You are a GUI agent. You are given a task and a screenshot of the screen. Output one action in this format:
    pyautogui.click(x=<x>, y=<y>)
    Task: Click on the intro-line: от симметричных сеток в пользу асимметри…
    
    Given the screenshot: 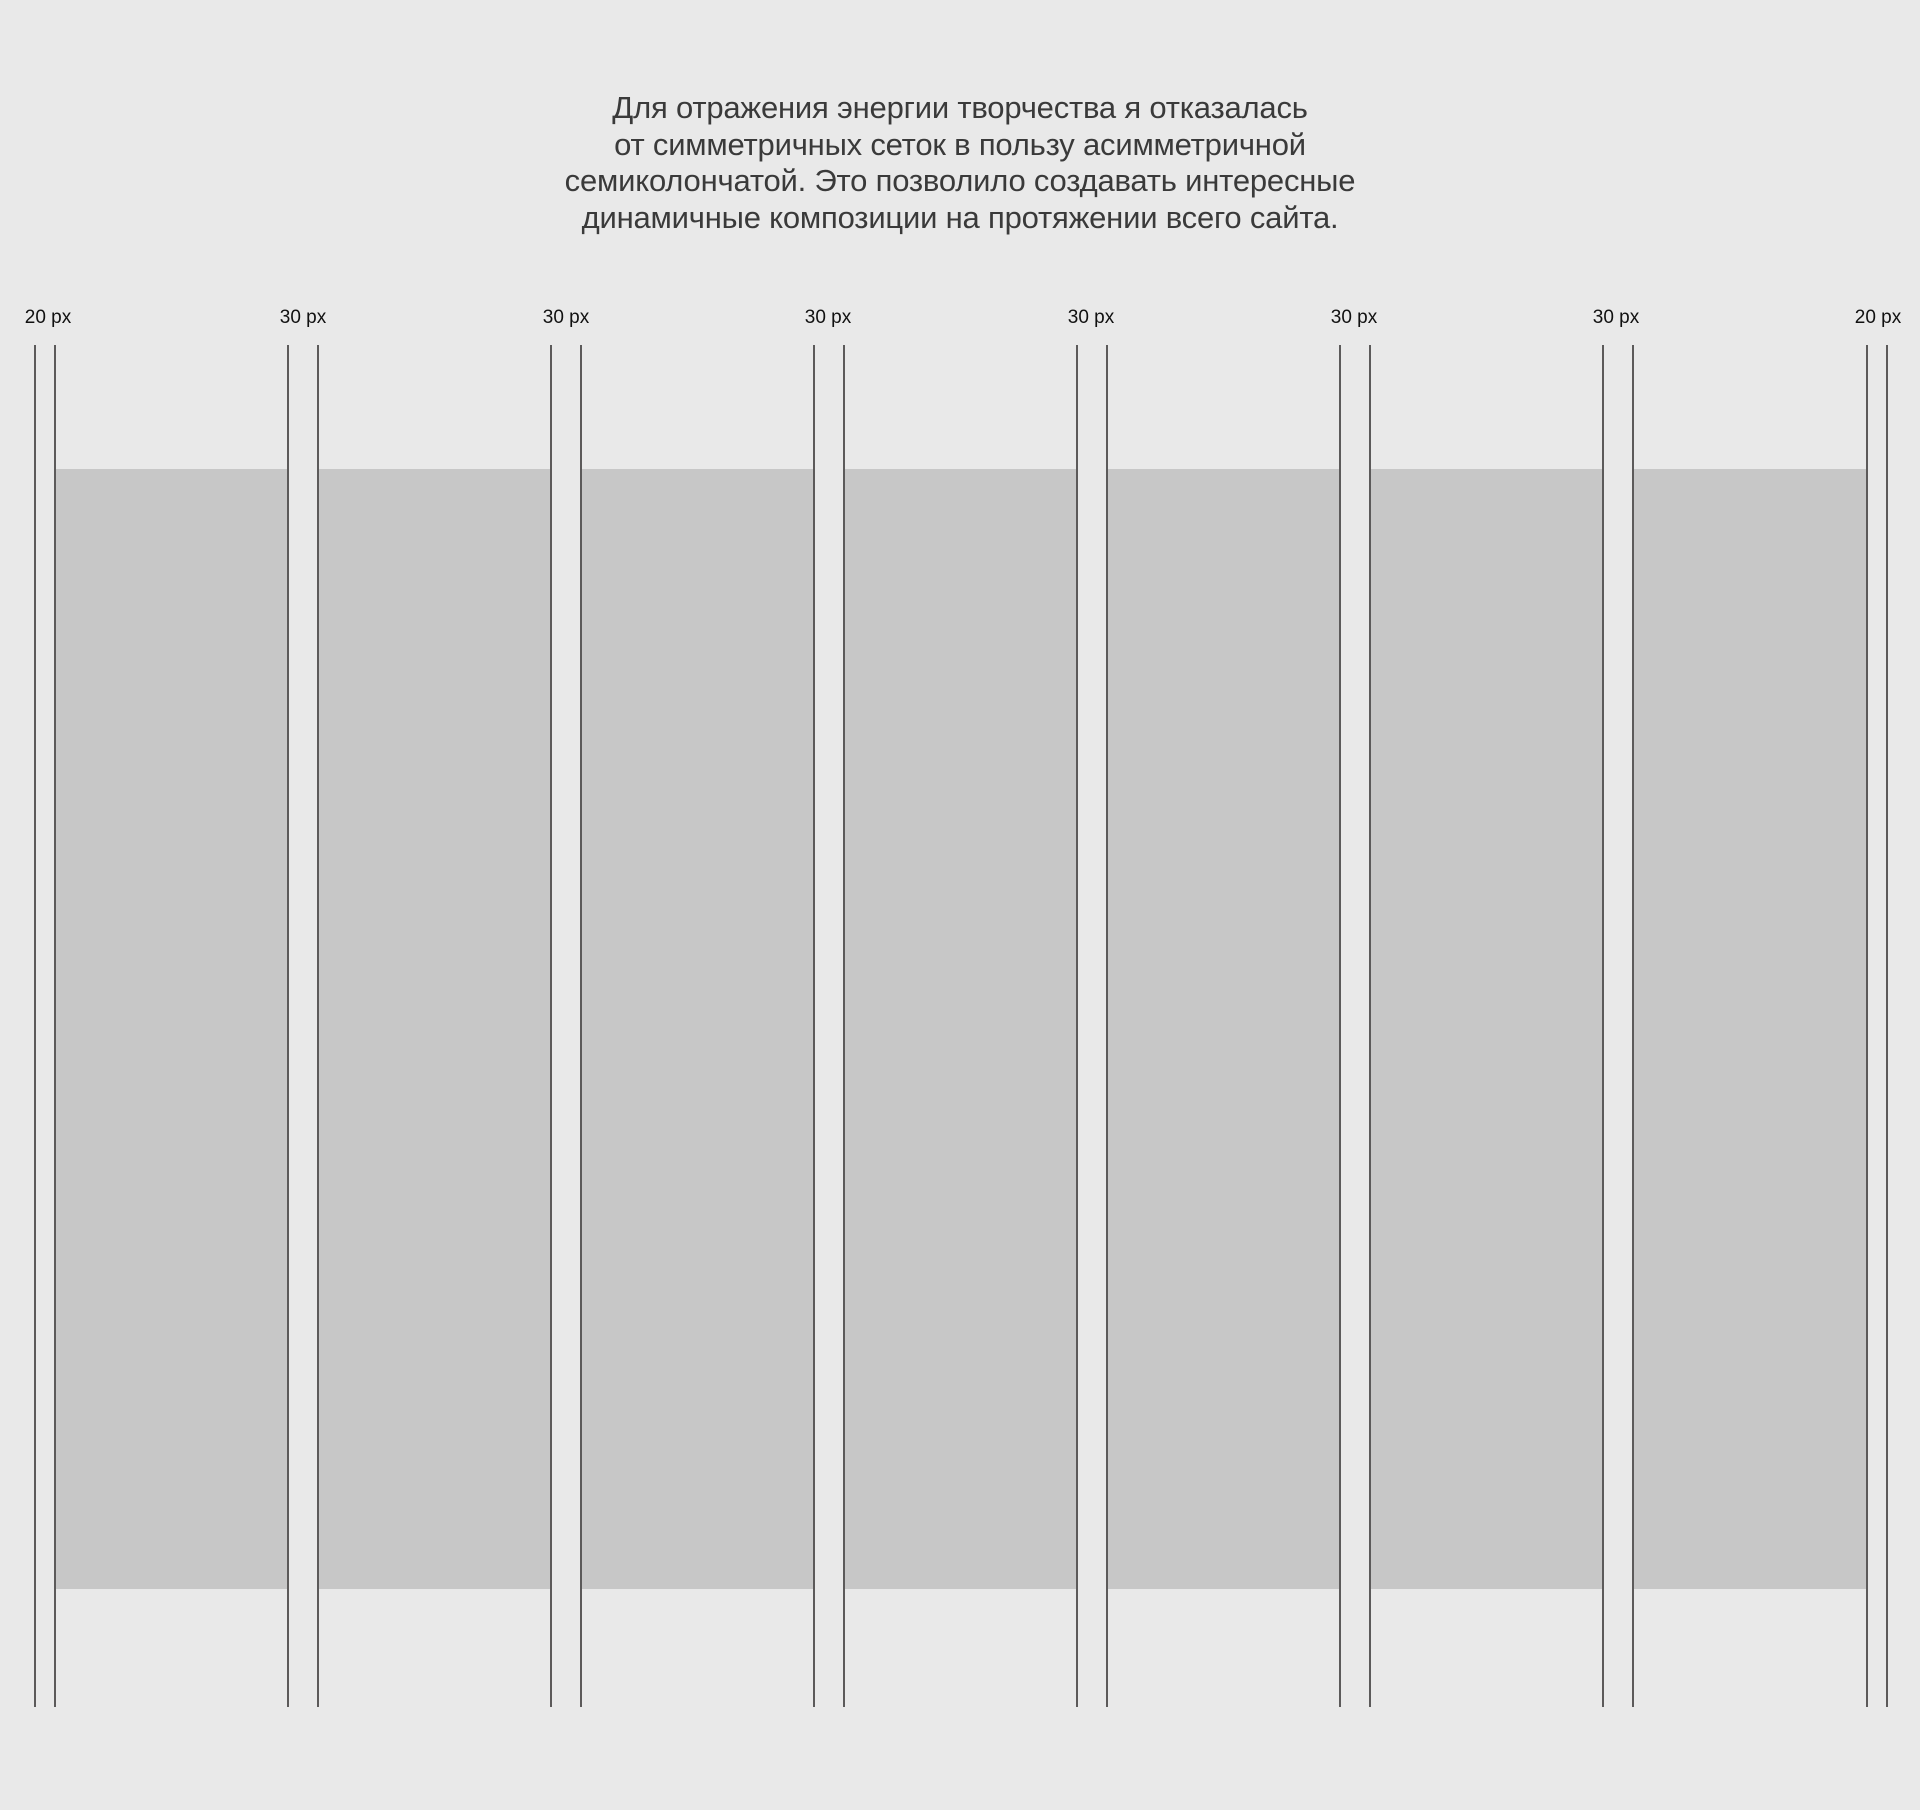 What is the action you would take?
    pyautogui.click(x=960, y=144)
    